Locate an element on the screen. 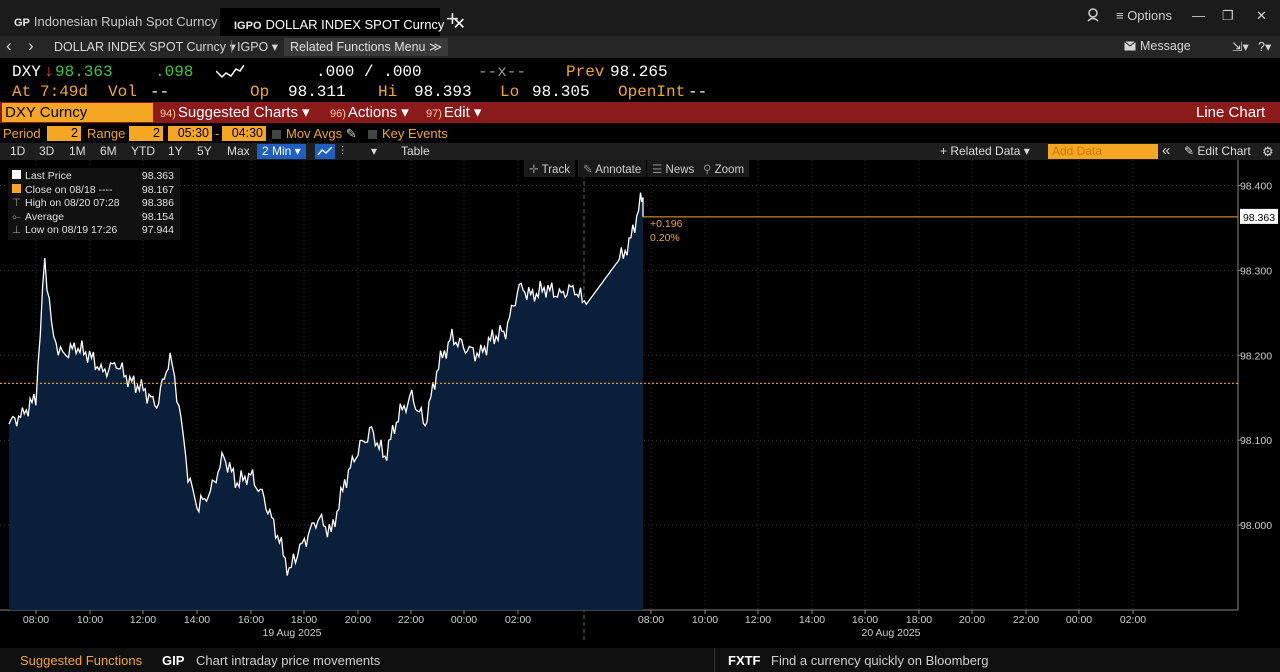 The height and width of the screenshot is (672, 1280). table-button: Table is located at coordinates (415, 151).